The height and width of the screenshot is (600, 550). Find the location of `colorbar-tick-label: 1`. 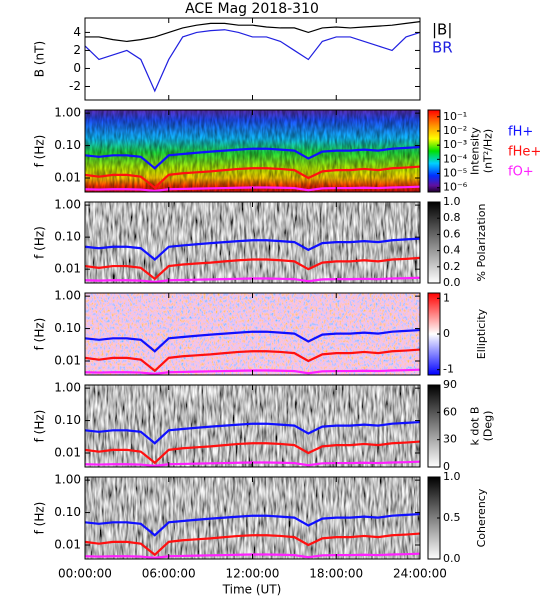

colorbar-tick-label: 1 is located at coordinates (446, 297).